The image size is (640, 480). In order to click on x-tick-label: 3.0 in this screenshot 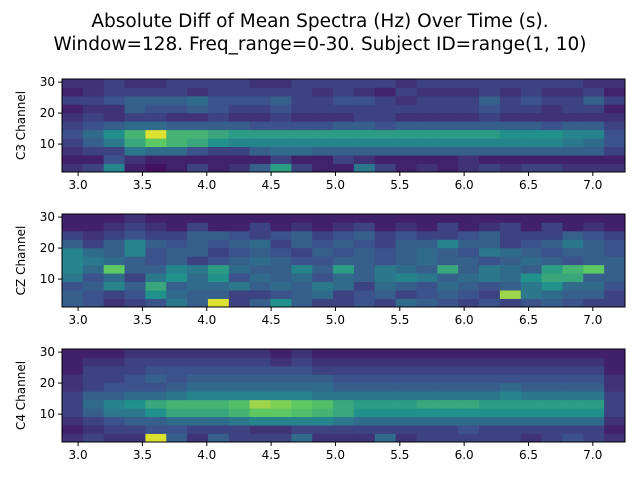, I will do `click(78, 455)`.